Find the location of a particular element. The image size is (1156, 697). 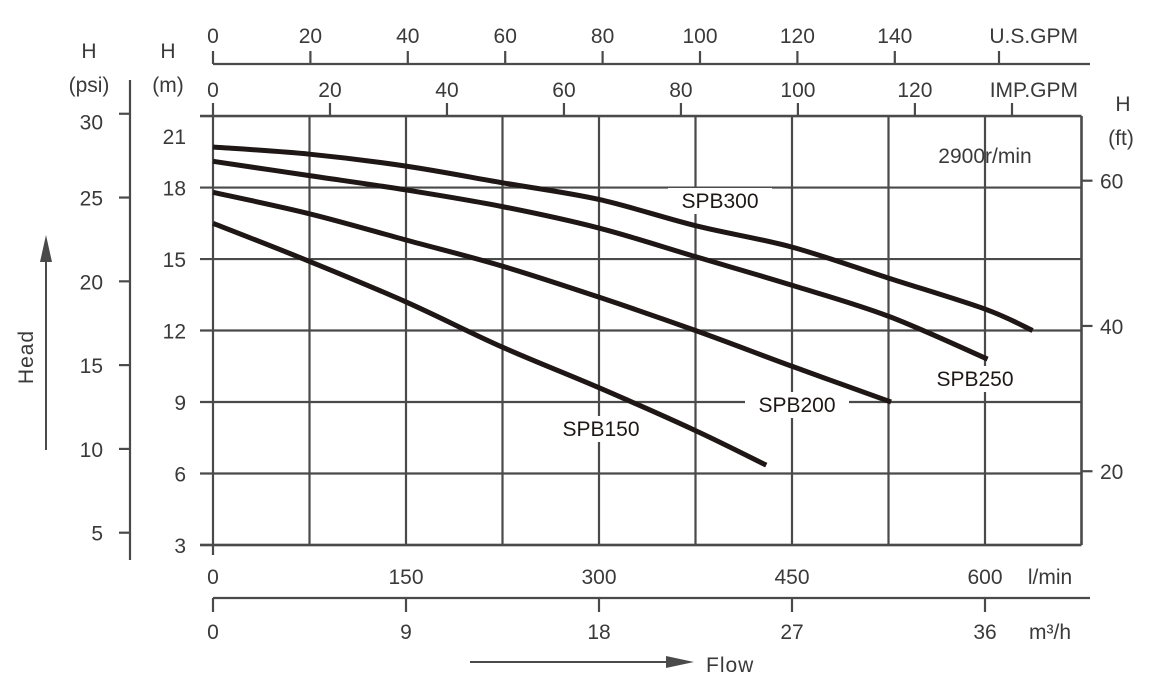

y-axis-psi-title: H is located at coordinates (88, 51).